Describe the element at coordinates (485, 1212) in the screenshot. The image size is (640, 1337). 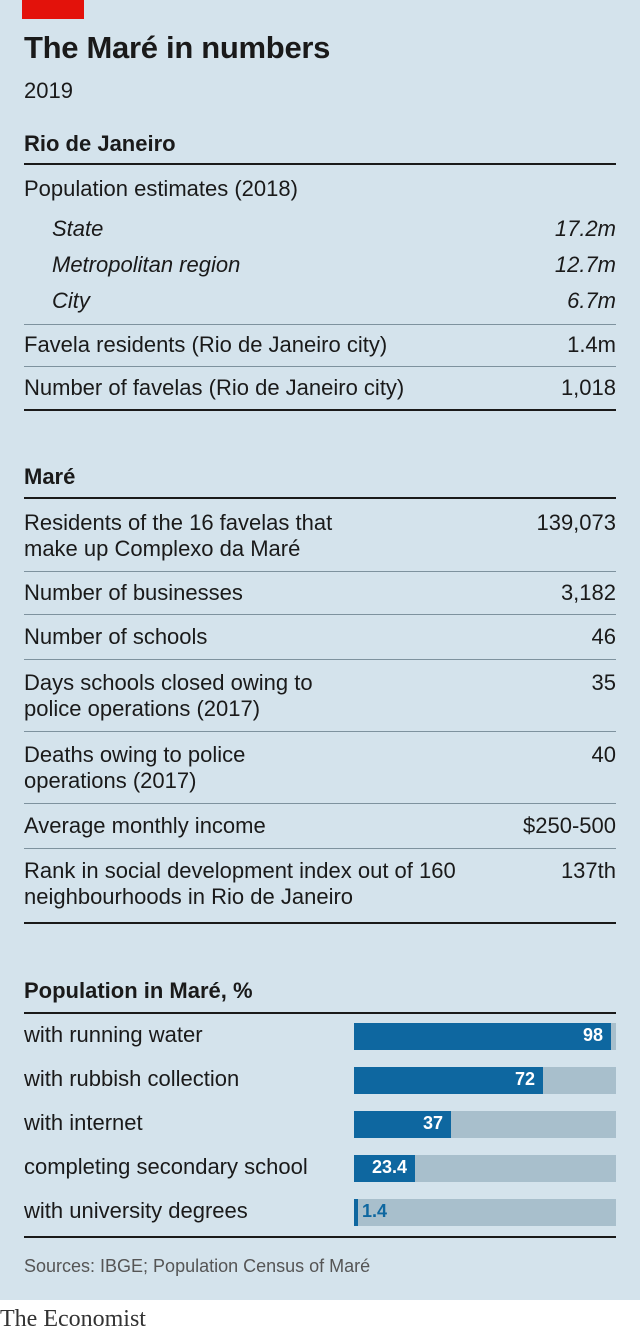
I see `bar-track: 1.4` at that location.